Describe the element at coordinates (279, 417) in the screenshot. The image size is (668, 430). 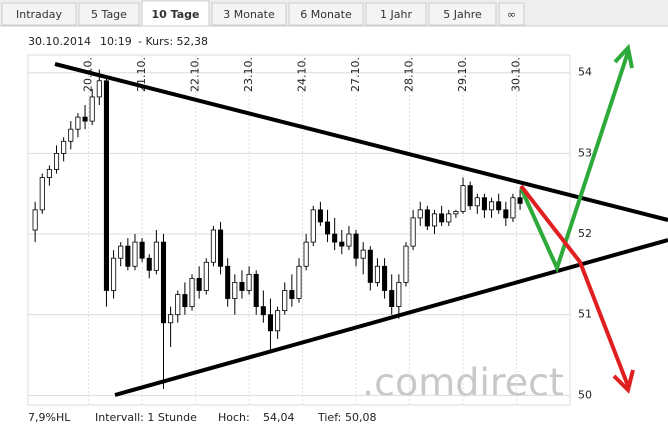
I see `footer-high: 54,04` at that location.